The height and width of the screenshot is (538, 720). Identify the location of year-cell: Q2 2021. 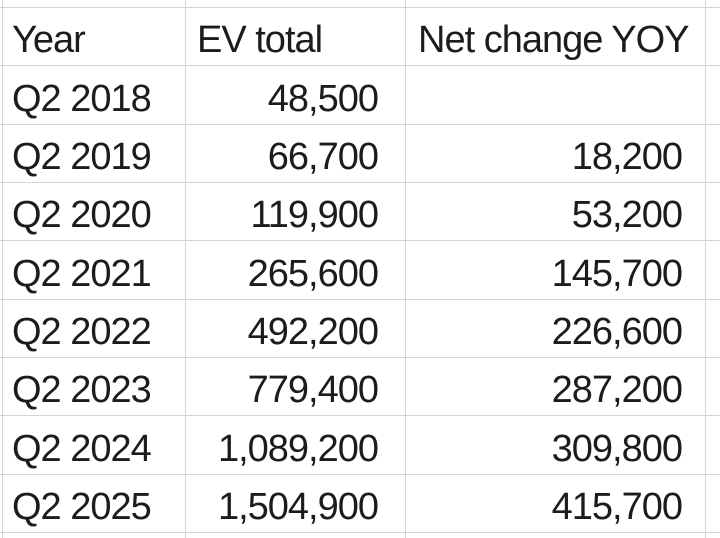
(94, 270).